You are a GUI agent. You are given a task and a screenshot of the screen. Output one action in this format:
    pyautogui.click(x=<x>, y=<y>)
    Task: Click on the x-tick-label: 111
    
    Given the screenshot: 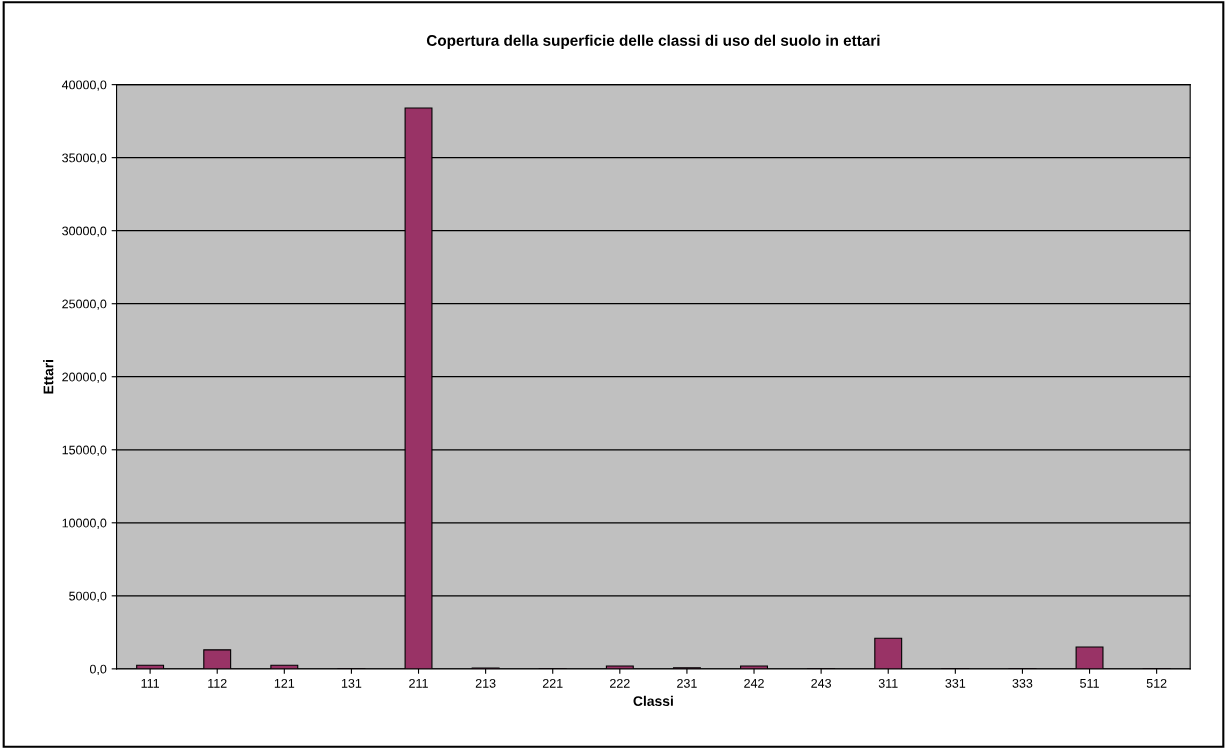 What is the action you would take?
    pyautogui.click(x=150, y=683)
    